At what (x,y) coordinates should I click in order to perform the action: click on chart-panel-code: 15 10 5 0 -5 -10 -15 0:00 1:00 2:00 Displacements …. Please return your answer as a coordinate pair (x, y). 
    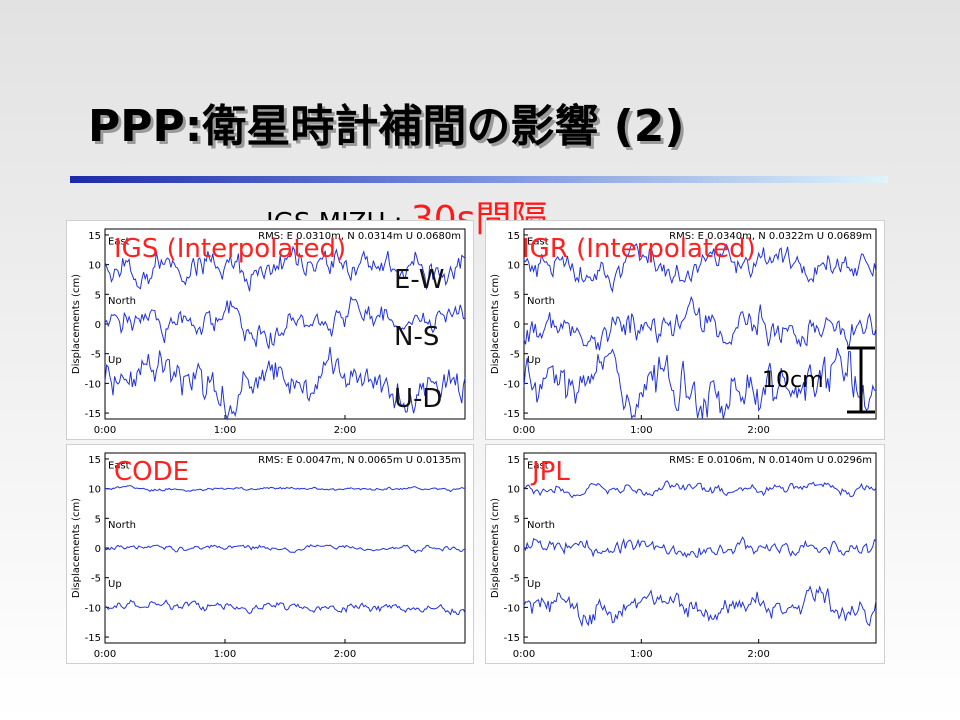
    Looking at the image, I should click on (270, 554).